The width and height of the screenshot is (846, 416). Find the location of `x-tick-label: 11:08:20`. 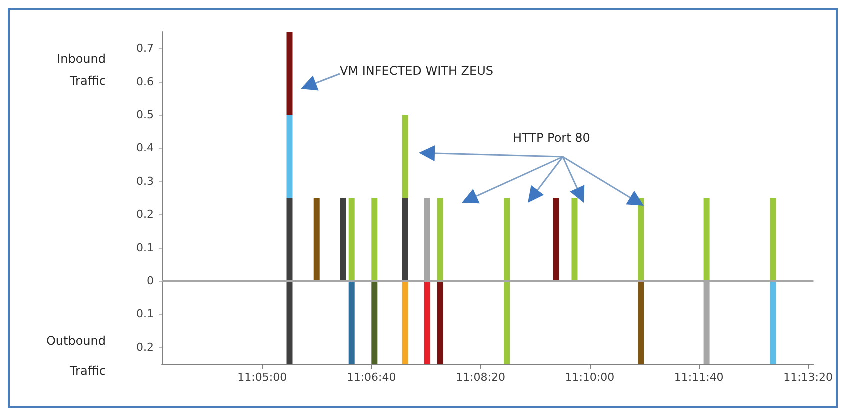

x-tick-label: 11:08:20 is located at coordinates (481, 377).